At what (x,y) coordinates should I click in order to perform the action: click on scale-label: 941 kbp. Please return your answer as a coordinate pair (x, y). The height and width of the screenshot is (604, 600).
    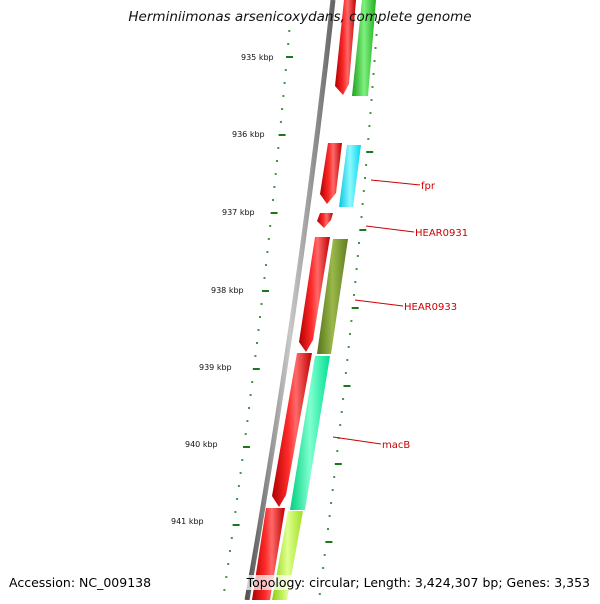
    Looking at the image, I should click on (187, 521).